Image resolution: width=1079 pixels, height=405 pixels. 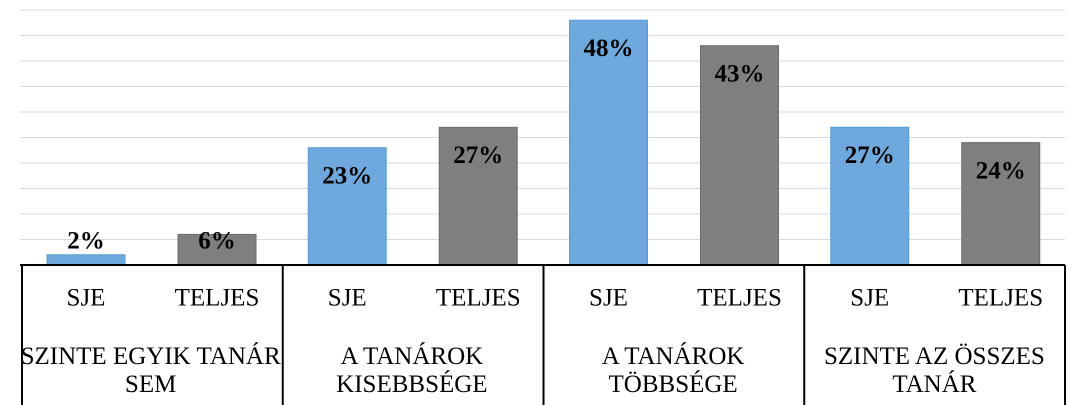 I want to click on category-label: SZINTE AZ ÖSSZES TANÁR, so click(x=934, y=370).